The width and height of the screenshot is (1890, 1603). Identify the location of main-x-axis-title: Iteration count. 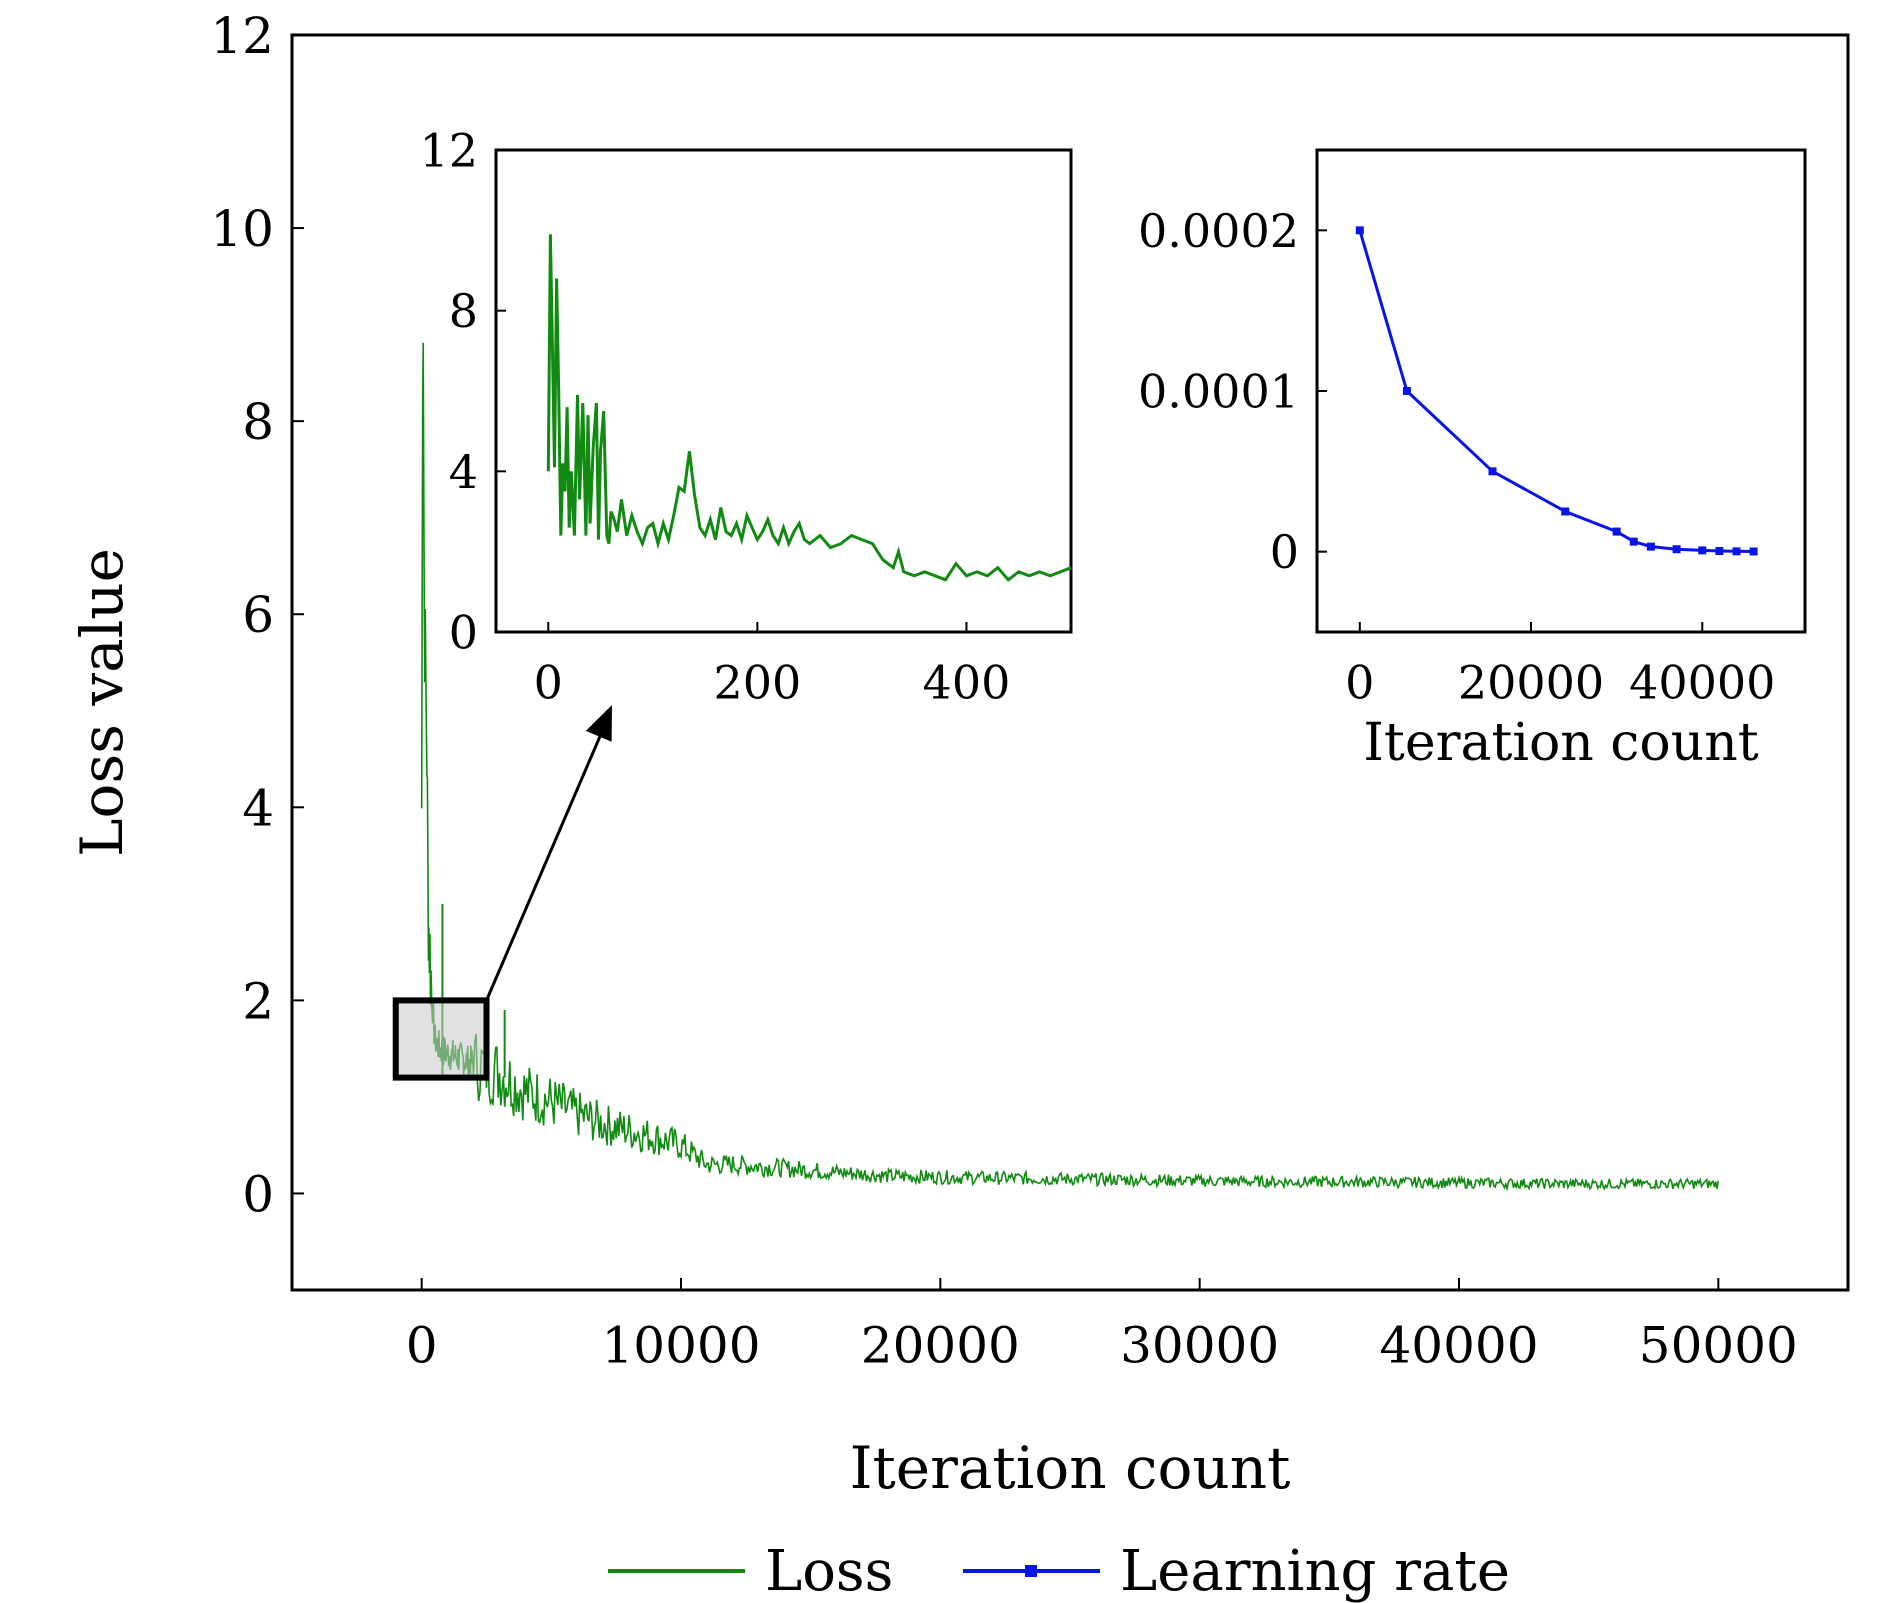
(1070, 1468).